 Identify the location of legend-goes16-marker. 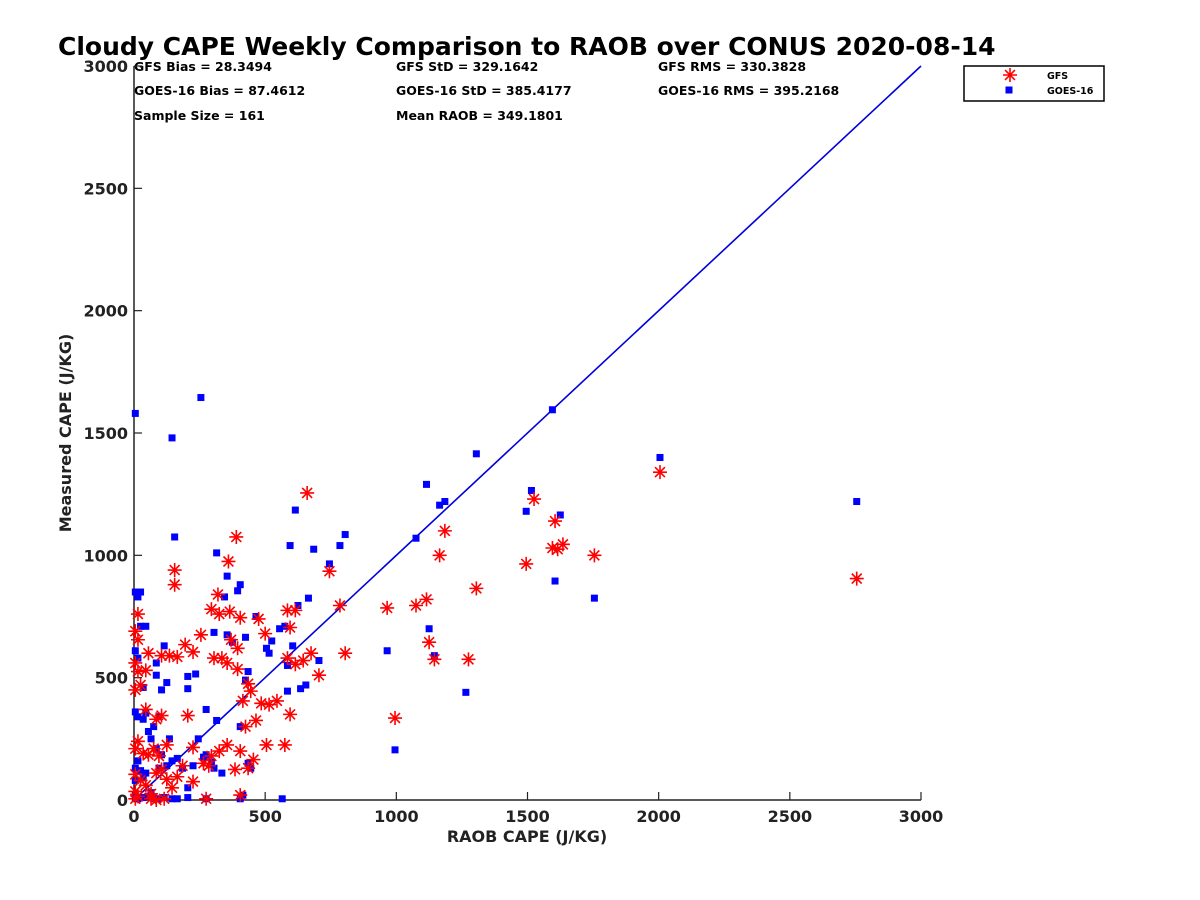
(1009, 90).